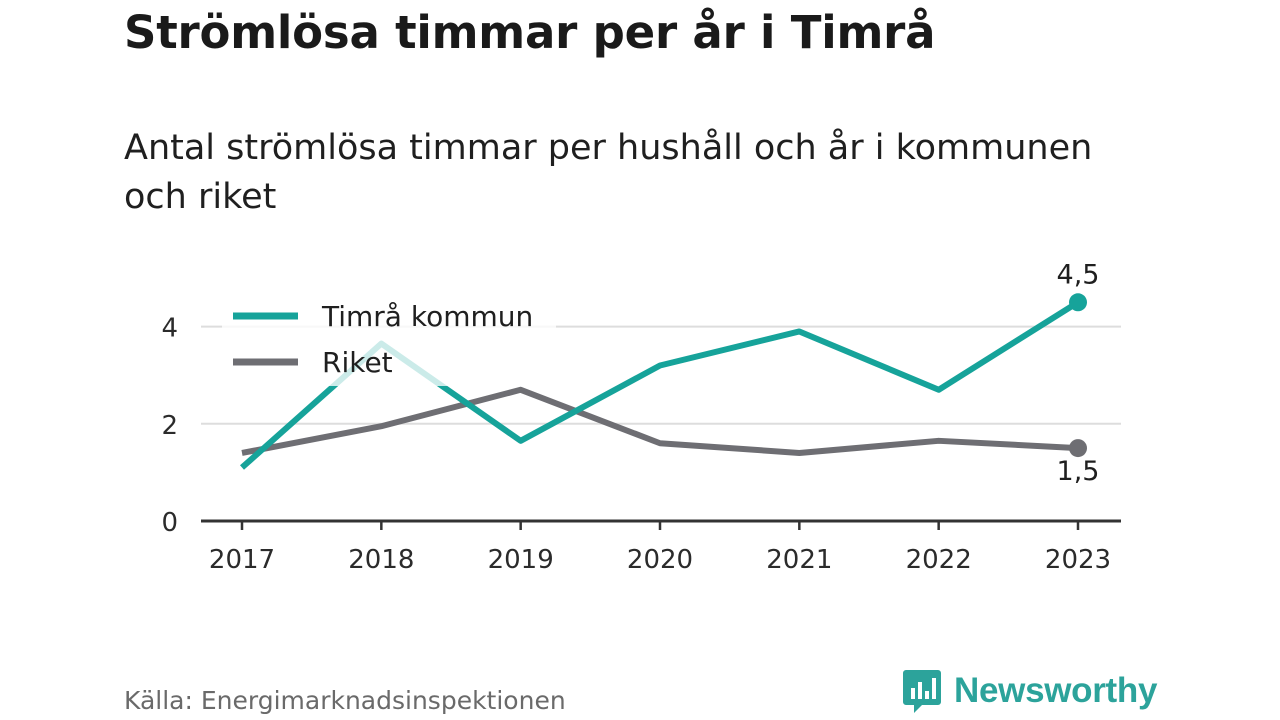 The image size is (1280, 720). What do you see at coordinates (1078, 302) in the screenshot?
I see `series-end-point-timra` at bounding box center [1078, 302].